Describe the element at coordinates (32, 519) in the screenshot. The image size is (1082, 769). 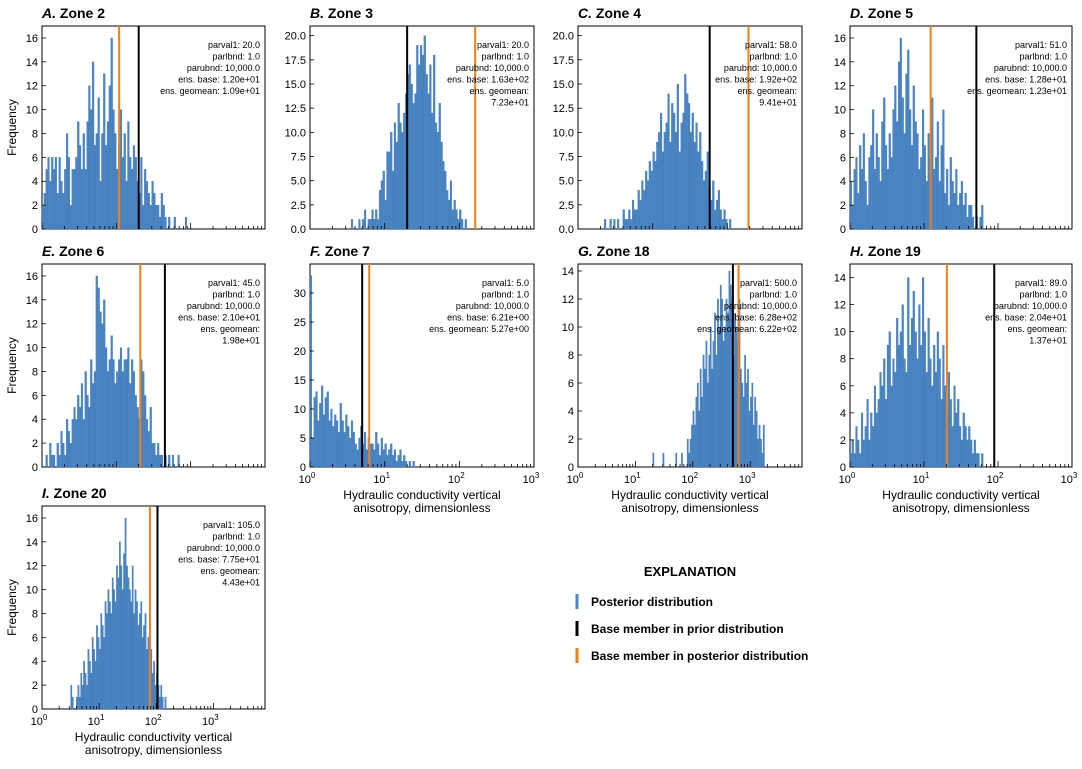
I see `y-tick-label: 16` at that location.